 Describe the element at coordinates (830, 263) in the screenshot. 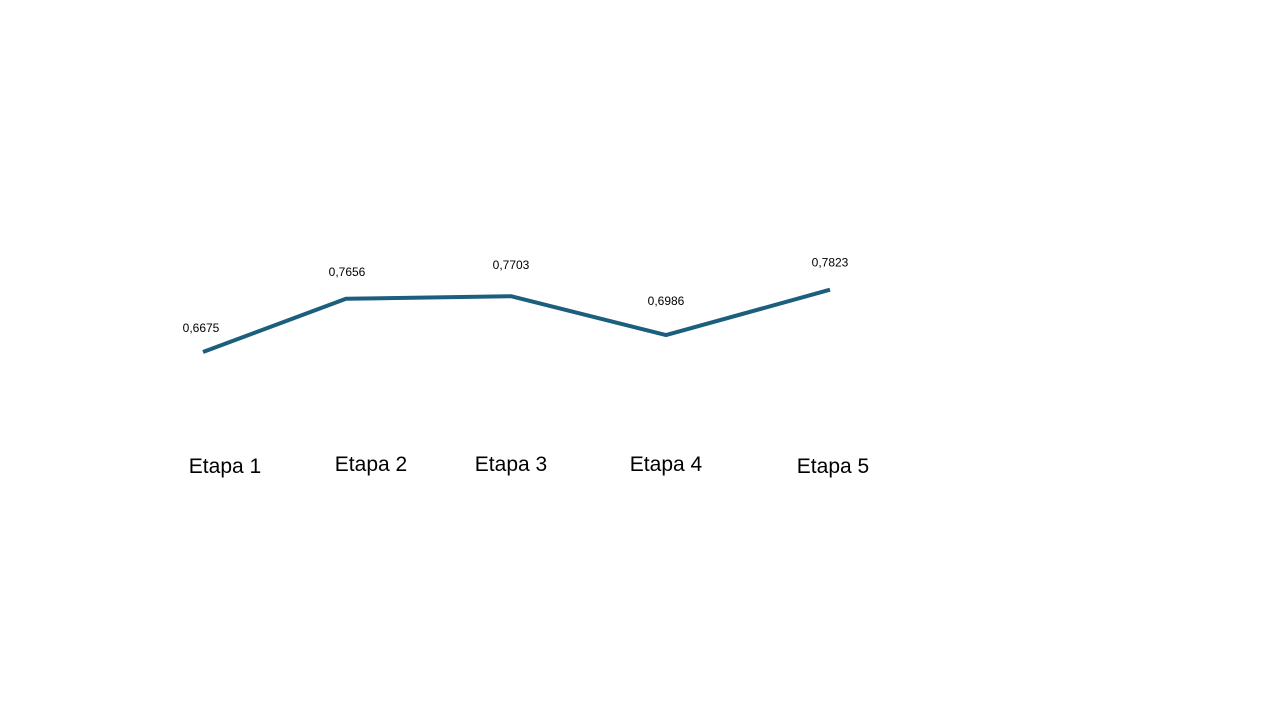

I see `data-label-5: 0,7823` at that location.